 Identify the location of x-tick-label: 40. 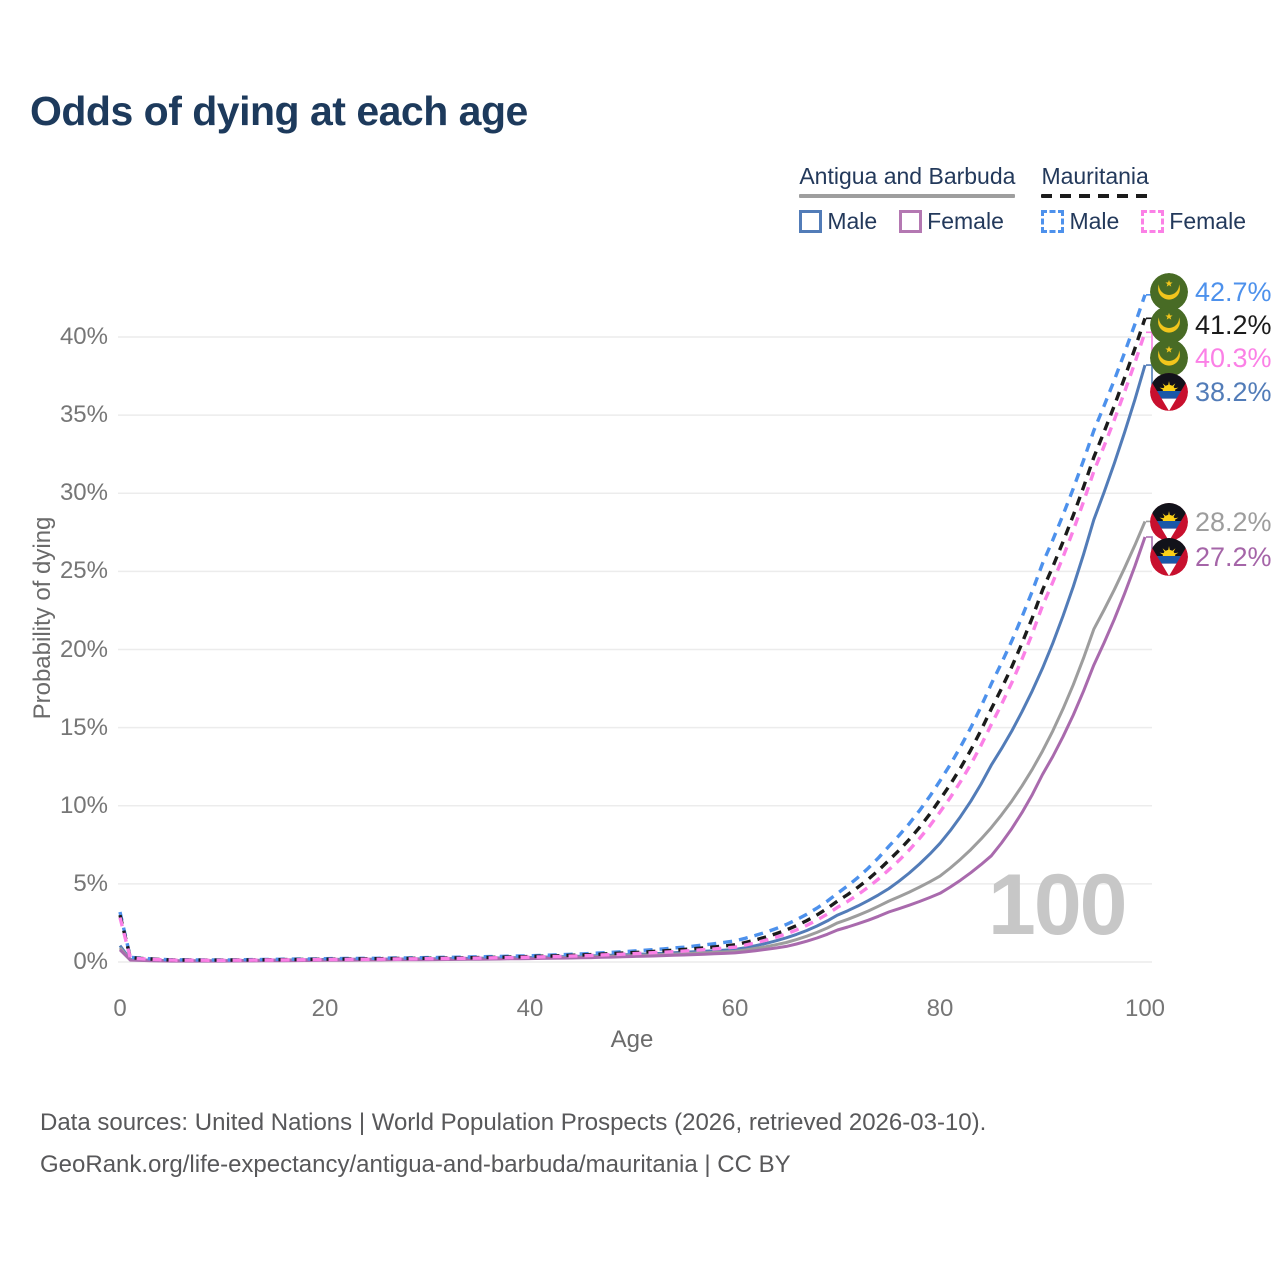
(530, 1008).